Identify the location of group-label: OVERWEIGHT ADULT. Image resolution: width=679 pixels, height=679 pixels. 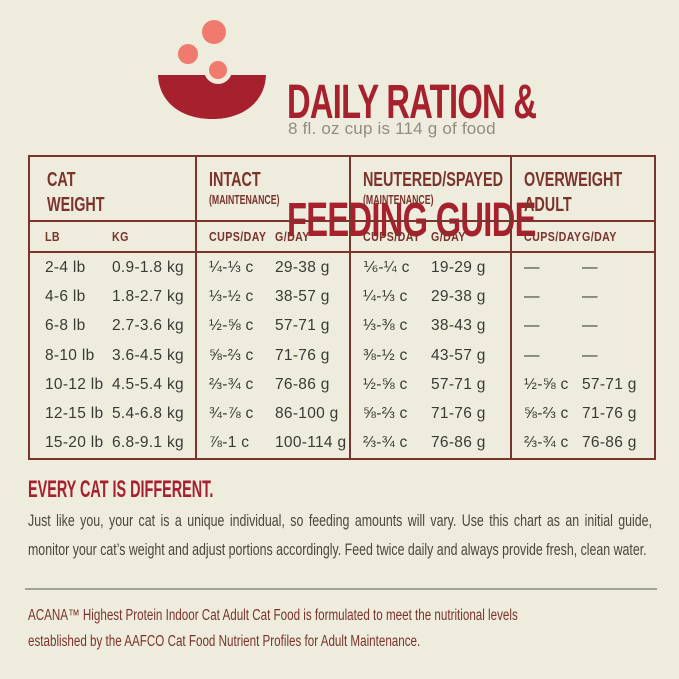
(573, 192).